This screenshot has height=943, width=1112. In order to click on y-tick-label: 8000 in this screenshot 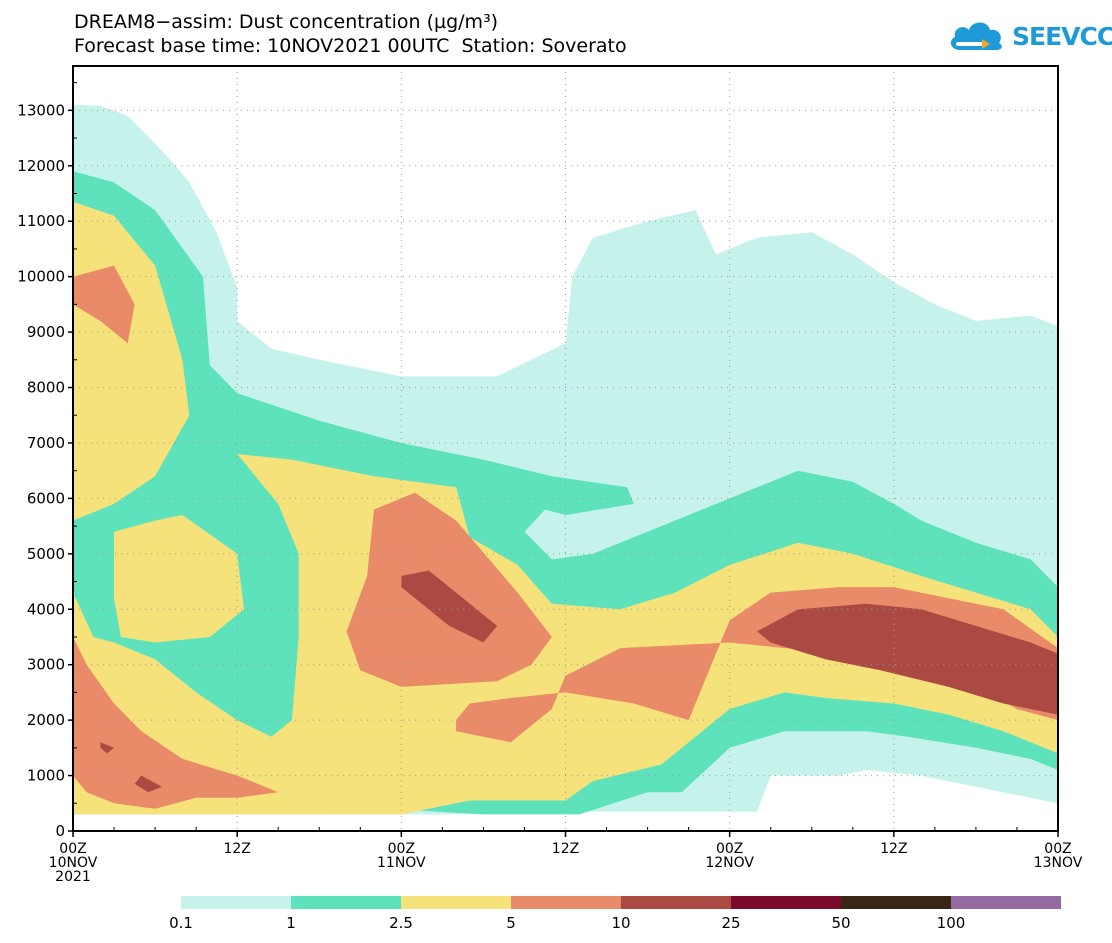, I will do `click(46, 388)`.